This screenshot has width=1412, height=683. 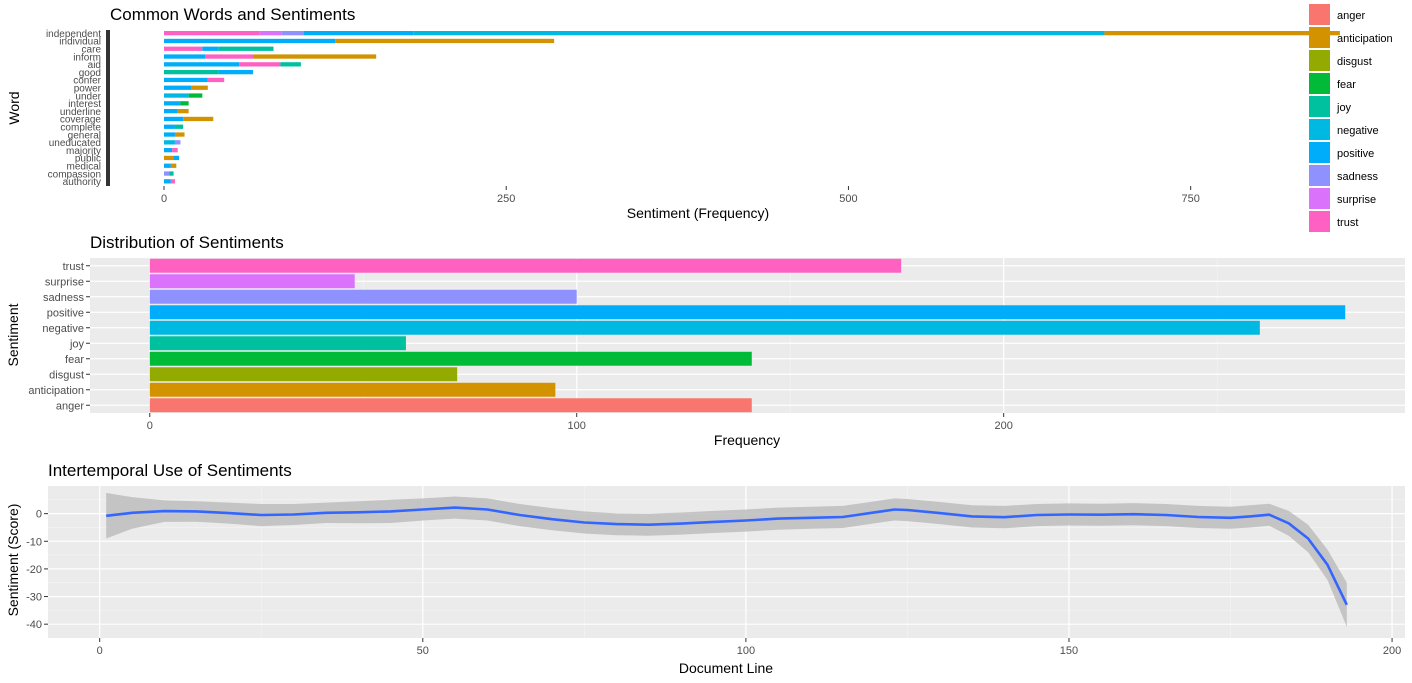 I want to click on word-tick-label: general, so click(x=84, y=135).